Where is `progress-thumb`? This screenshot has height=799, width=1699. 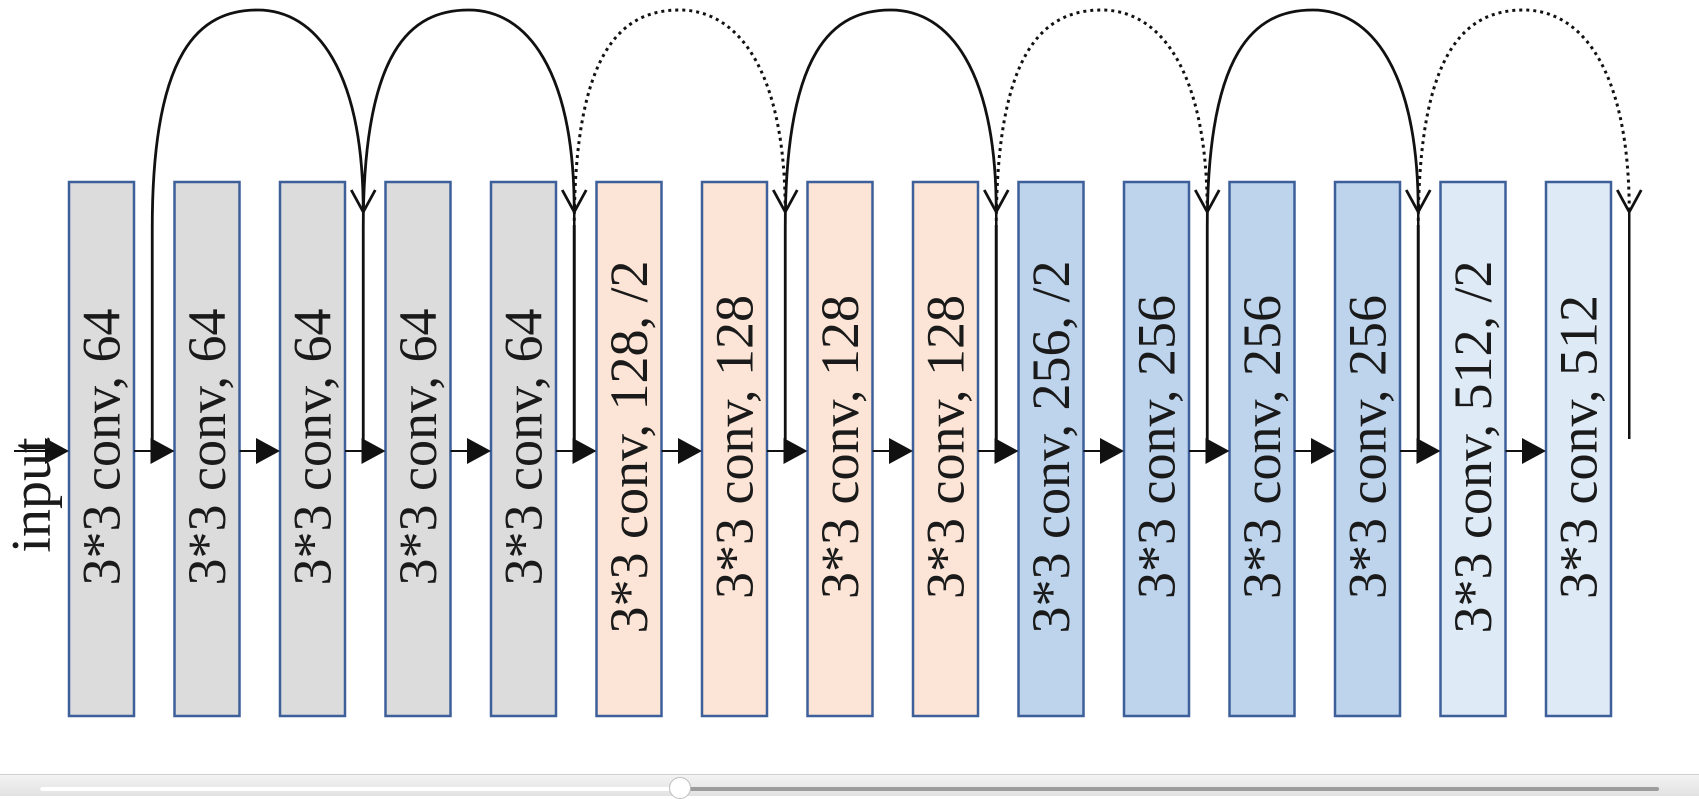 progress-thumb is located at coordinates (680, 788).